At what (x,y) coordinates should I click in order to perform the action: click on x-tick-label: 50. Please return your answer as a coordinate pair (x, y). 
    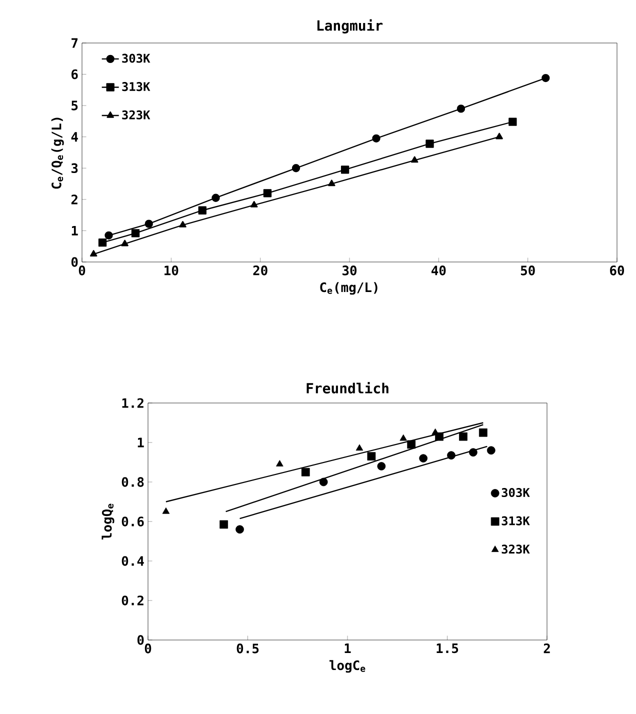
    Looking at the image, I should click on (527, 271).